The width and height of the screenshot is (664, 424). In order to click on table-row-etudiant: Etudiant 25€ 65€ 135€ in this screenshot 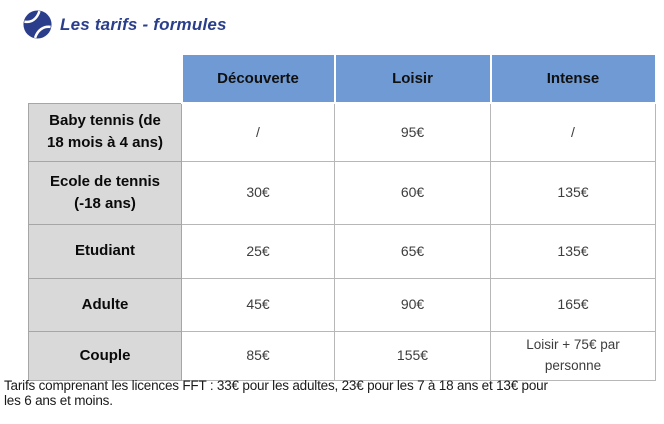, I will do `click(342, 251)`.